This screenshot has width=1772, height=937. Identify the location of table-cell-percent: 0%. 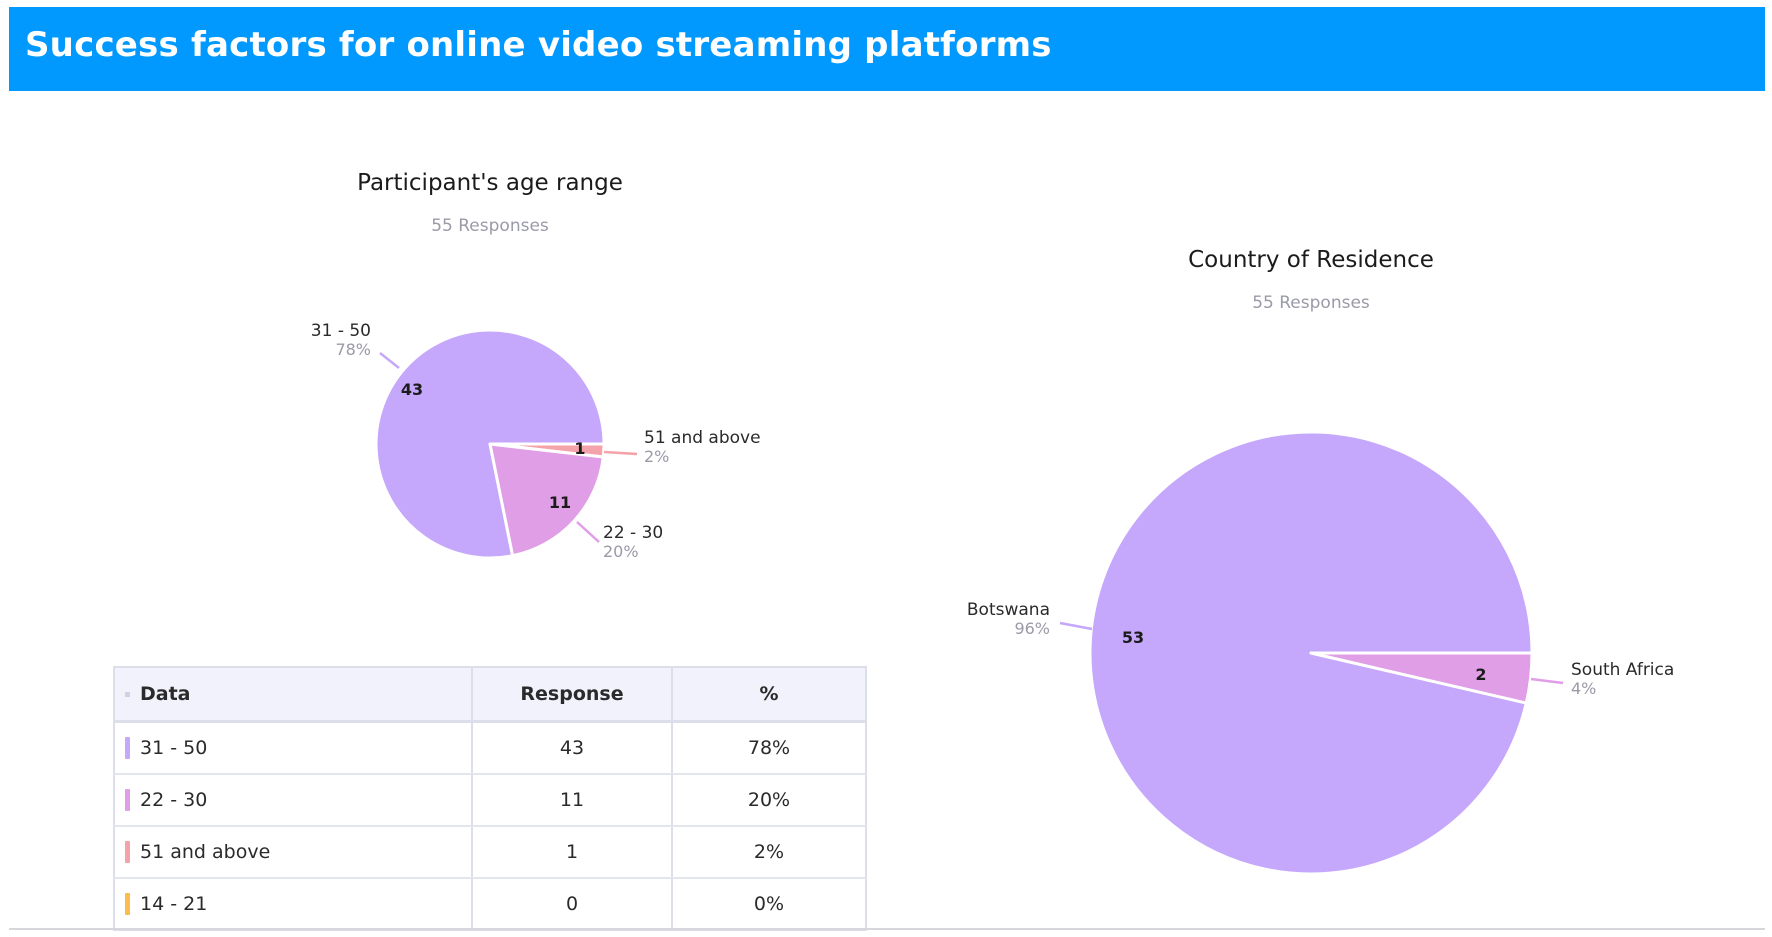
(769, 904).